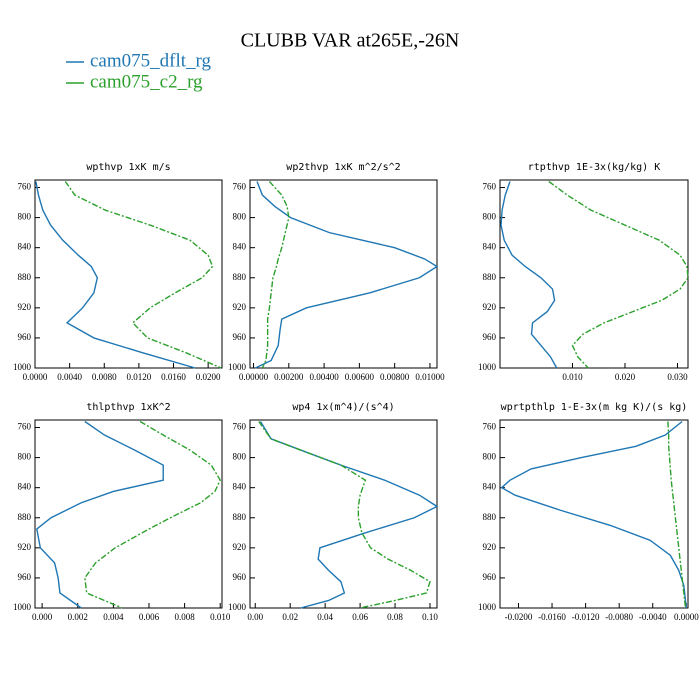  I want to click on x-tick-label: 0.008, so click(184, 617).